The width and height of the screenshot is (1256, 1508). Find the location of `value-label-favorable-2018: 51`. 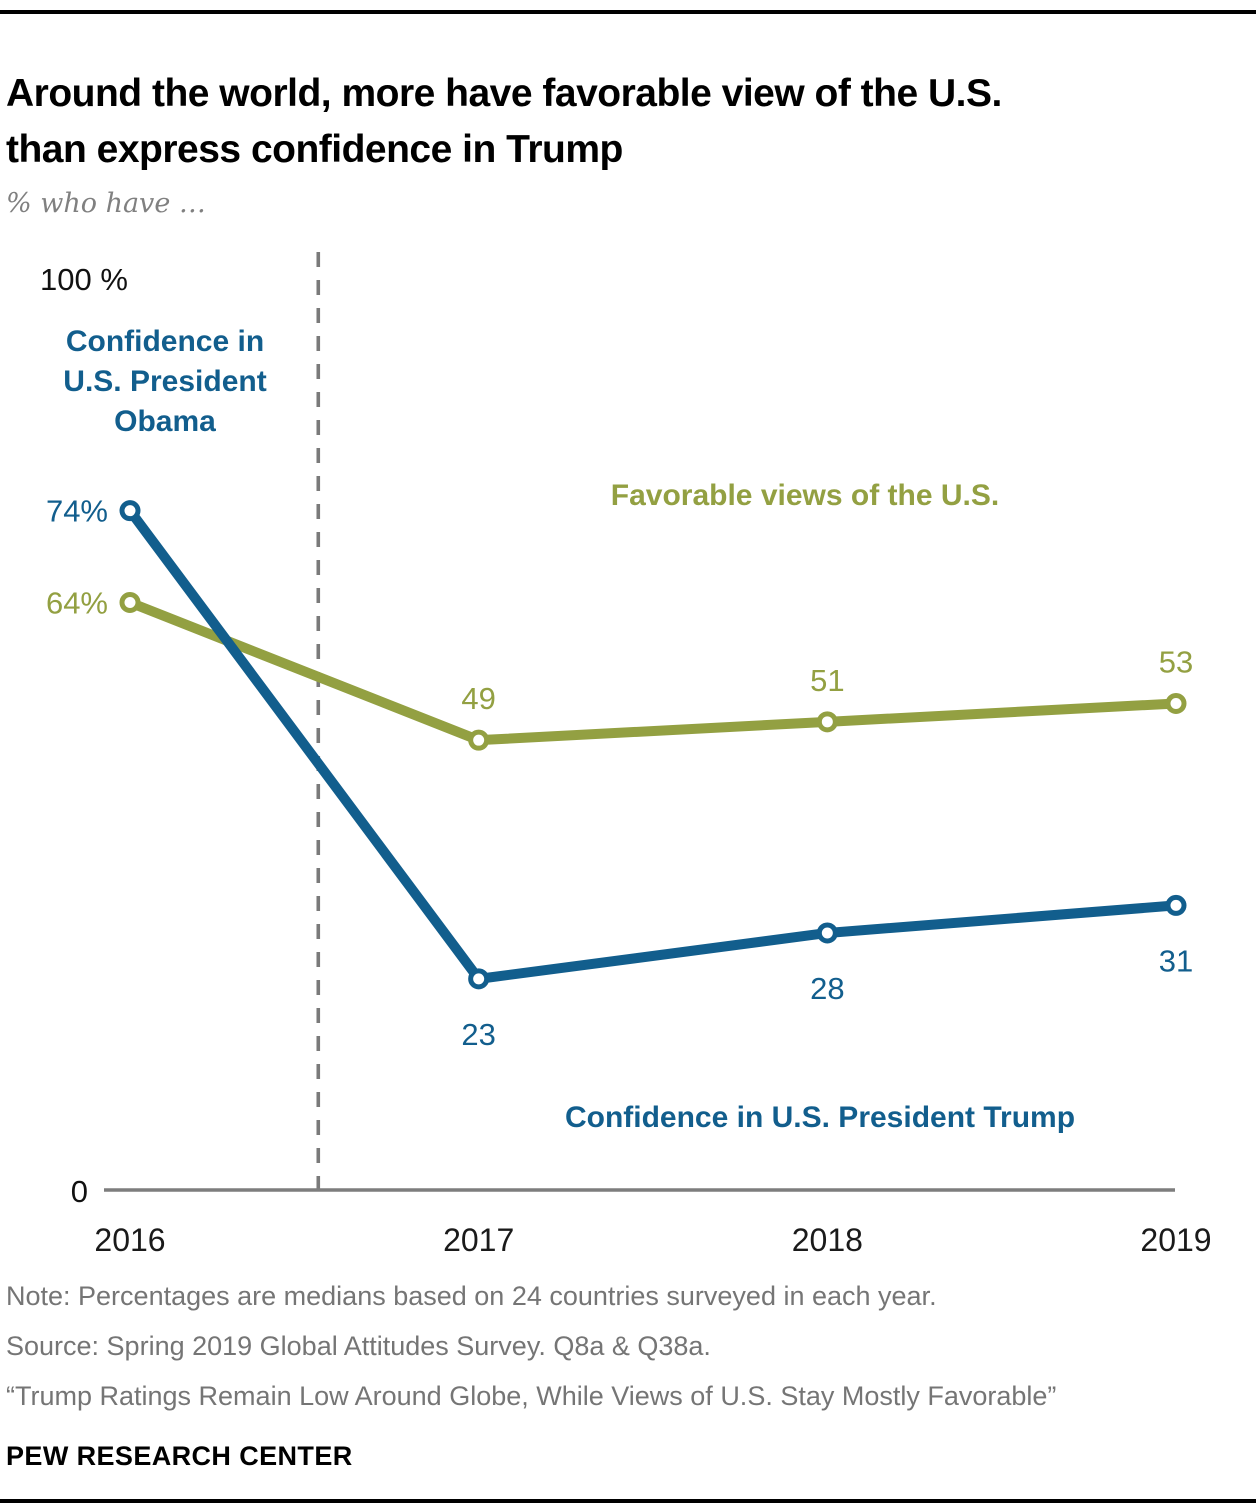

value-label-favorable-2018: 51 is located at coordinates (827, 680).